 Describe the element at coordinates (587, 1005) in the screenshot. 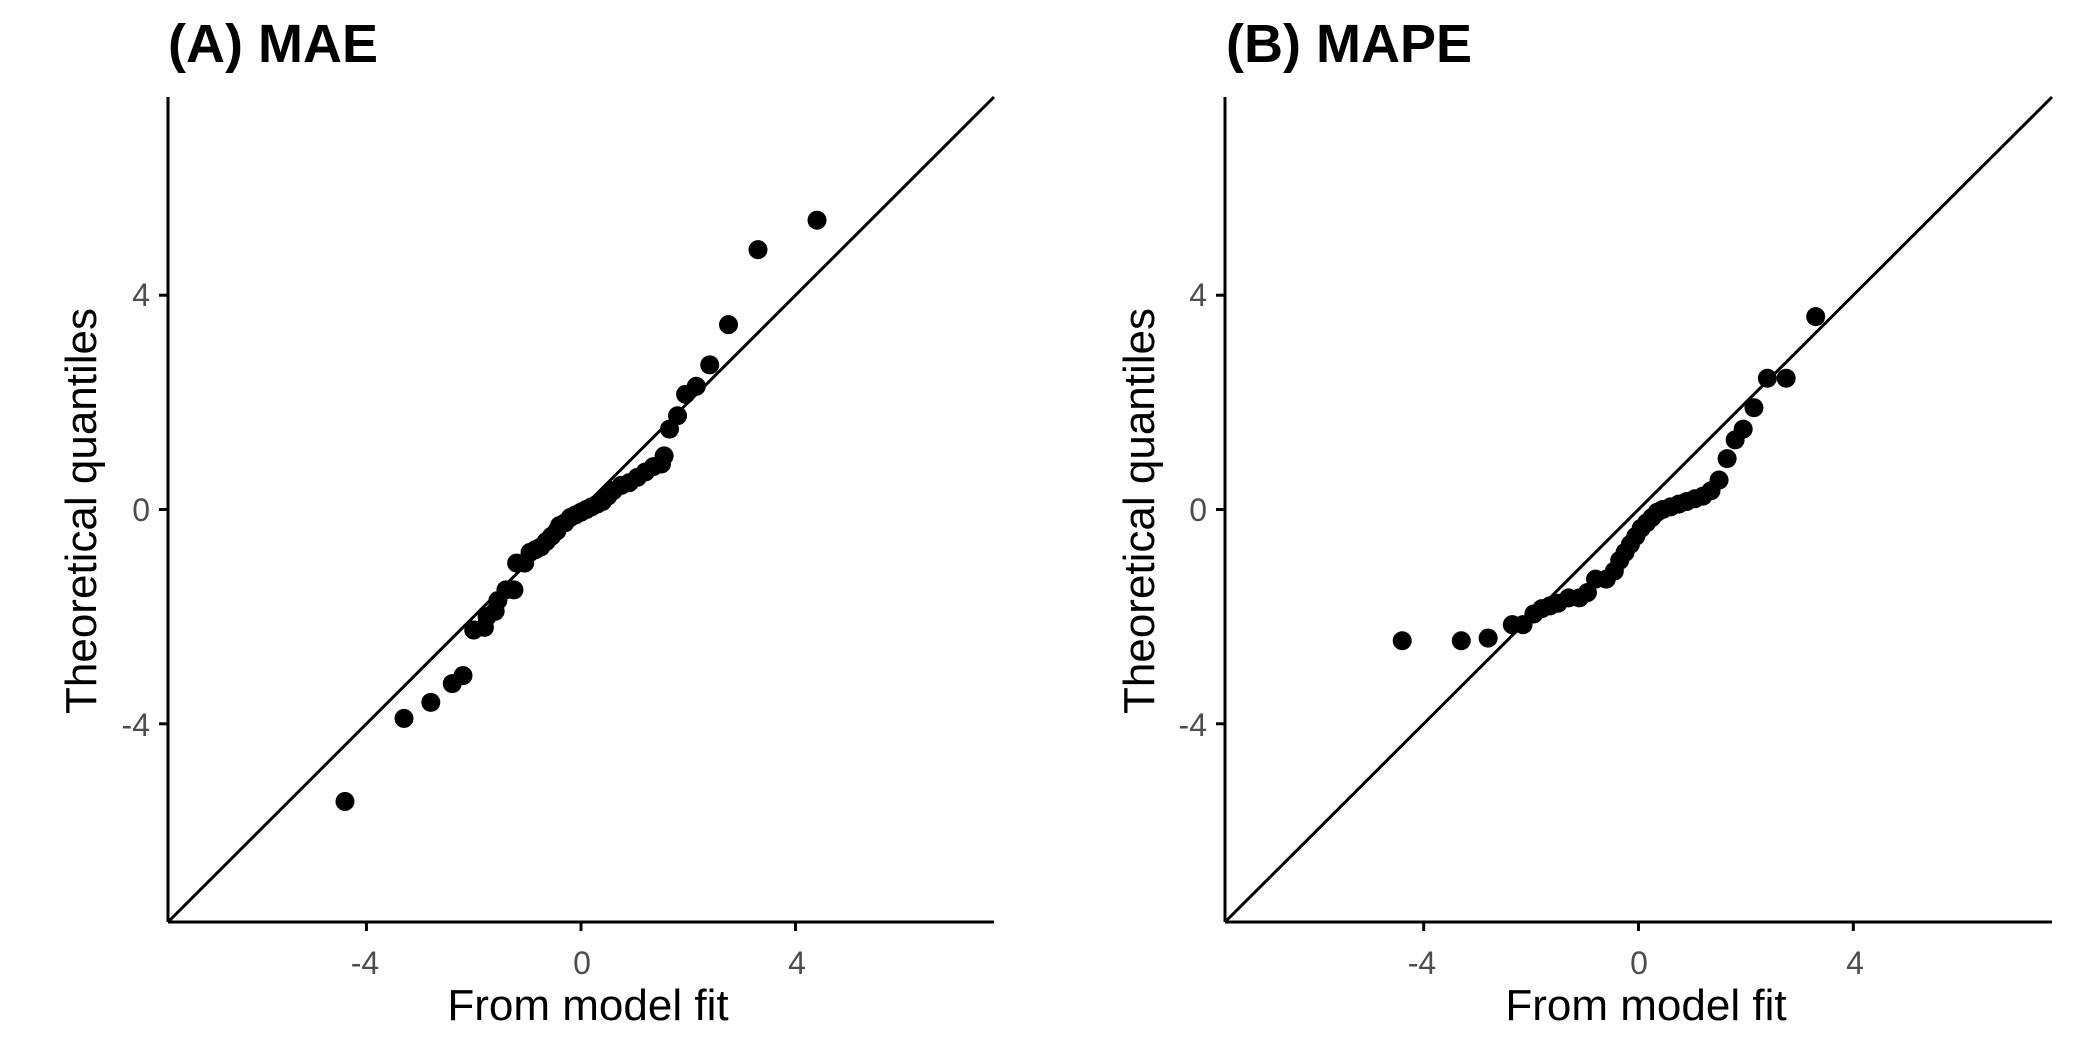

I see `panel-a-x-axis-title: From model fit` at that location.